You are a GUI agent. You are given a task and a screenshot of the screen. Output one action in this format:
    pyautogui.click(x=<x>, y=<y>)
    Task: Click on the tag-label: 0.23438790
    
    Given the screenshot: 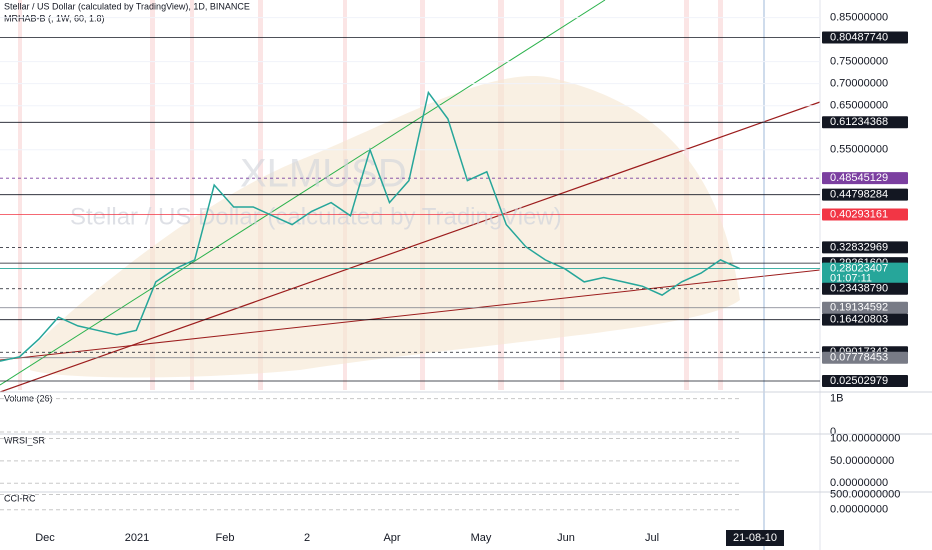 What is the action you would take?
    pyautogui.click(x=859, y=289)
    